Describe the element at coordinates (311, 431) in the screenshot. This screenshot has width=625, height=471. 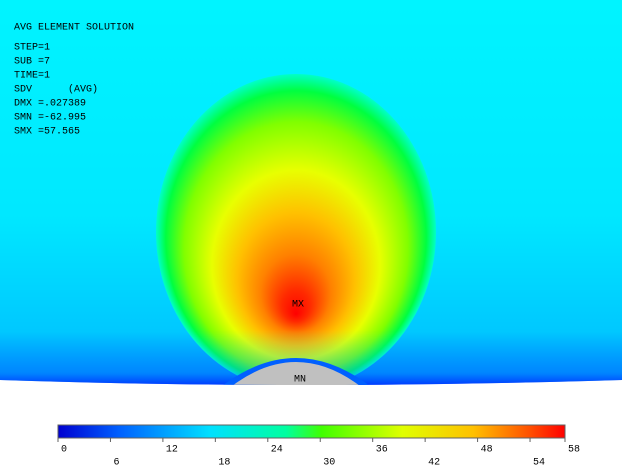
I see `colorbar` at that location.